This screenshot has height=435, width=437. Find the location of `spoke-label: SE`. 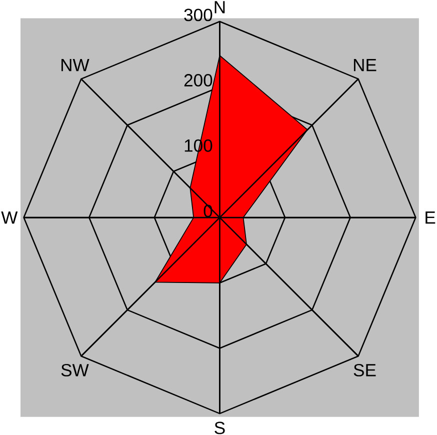

spoke-label: SE is located at coordinates (365, 370).